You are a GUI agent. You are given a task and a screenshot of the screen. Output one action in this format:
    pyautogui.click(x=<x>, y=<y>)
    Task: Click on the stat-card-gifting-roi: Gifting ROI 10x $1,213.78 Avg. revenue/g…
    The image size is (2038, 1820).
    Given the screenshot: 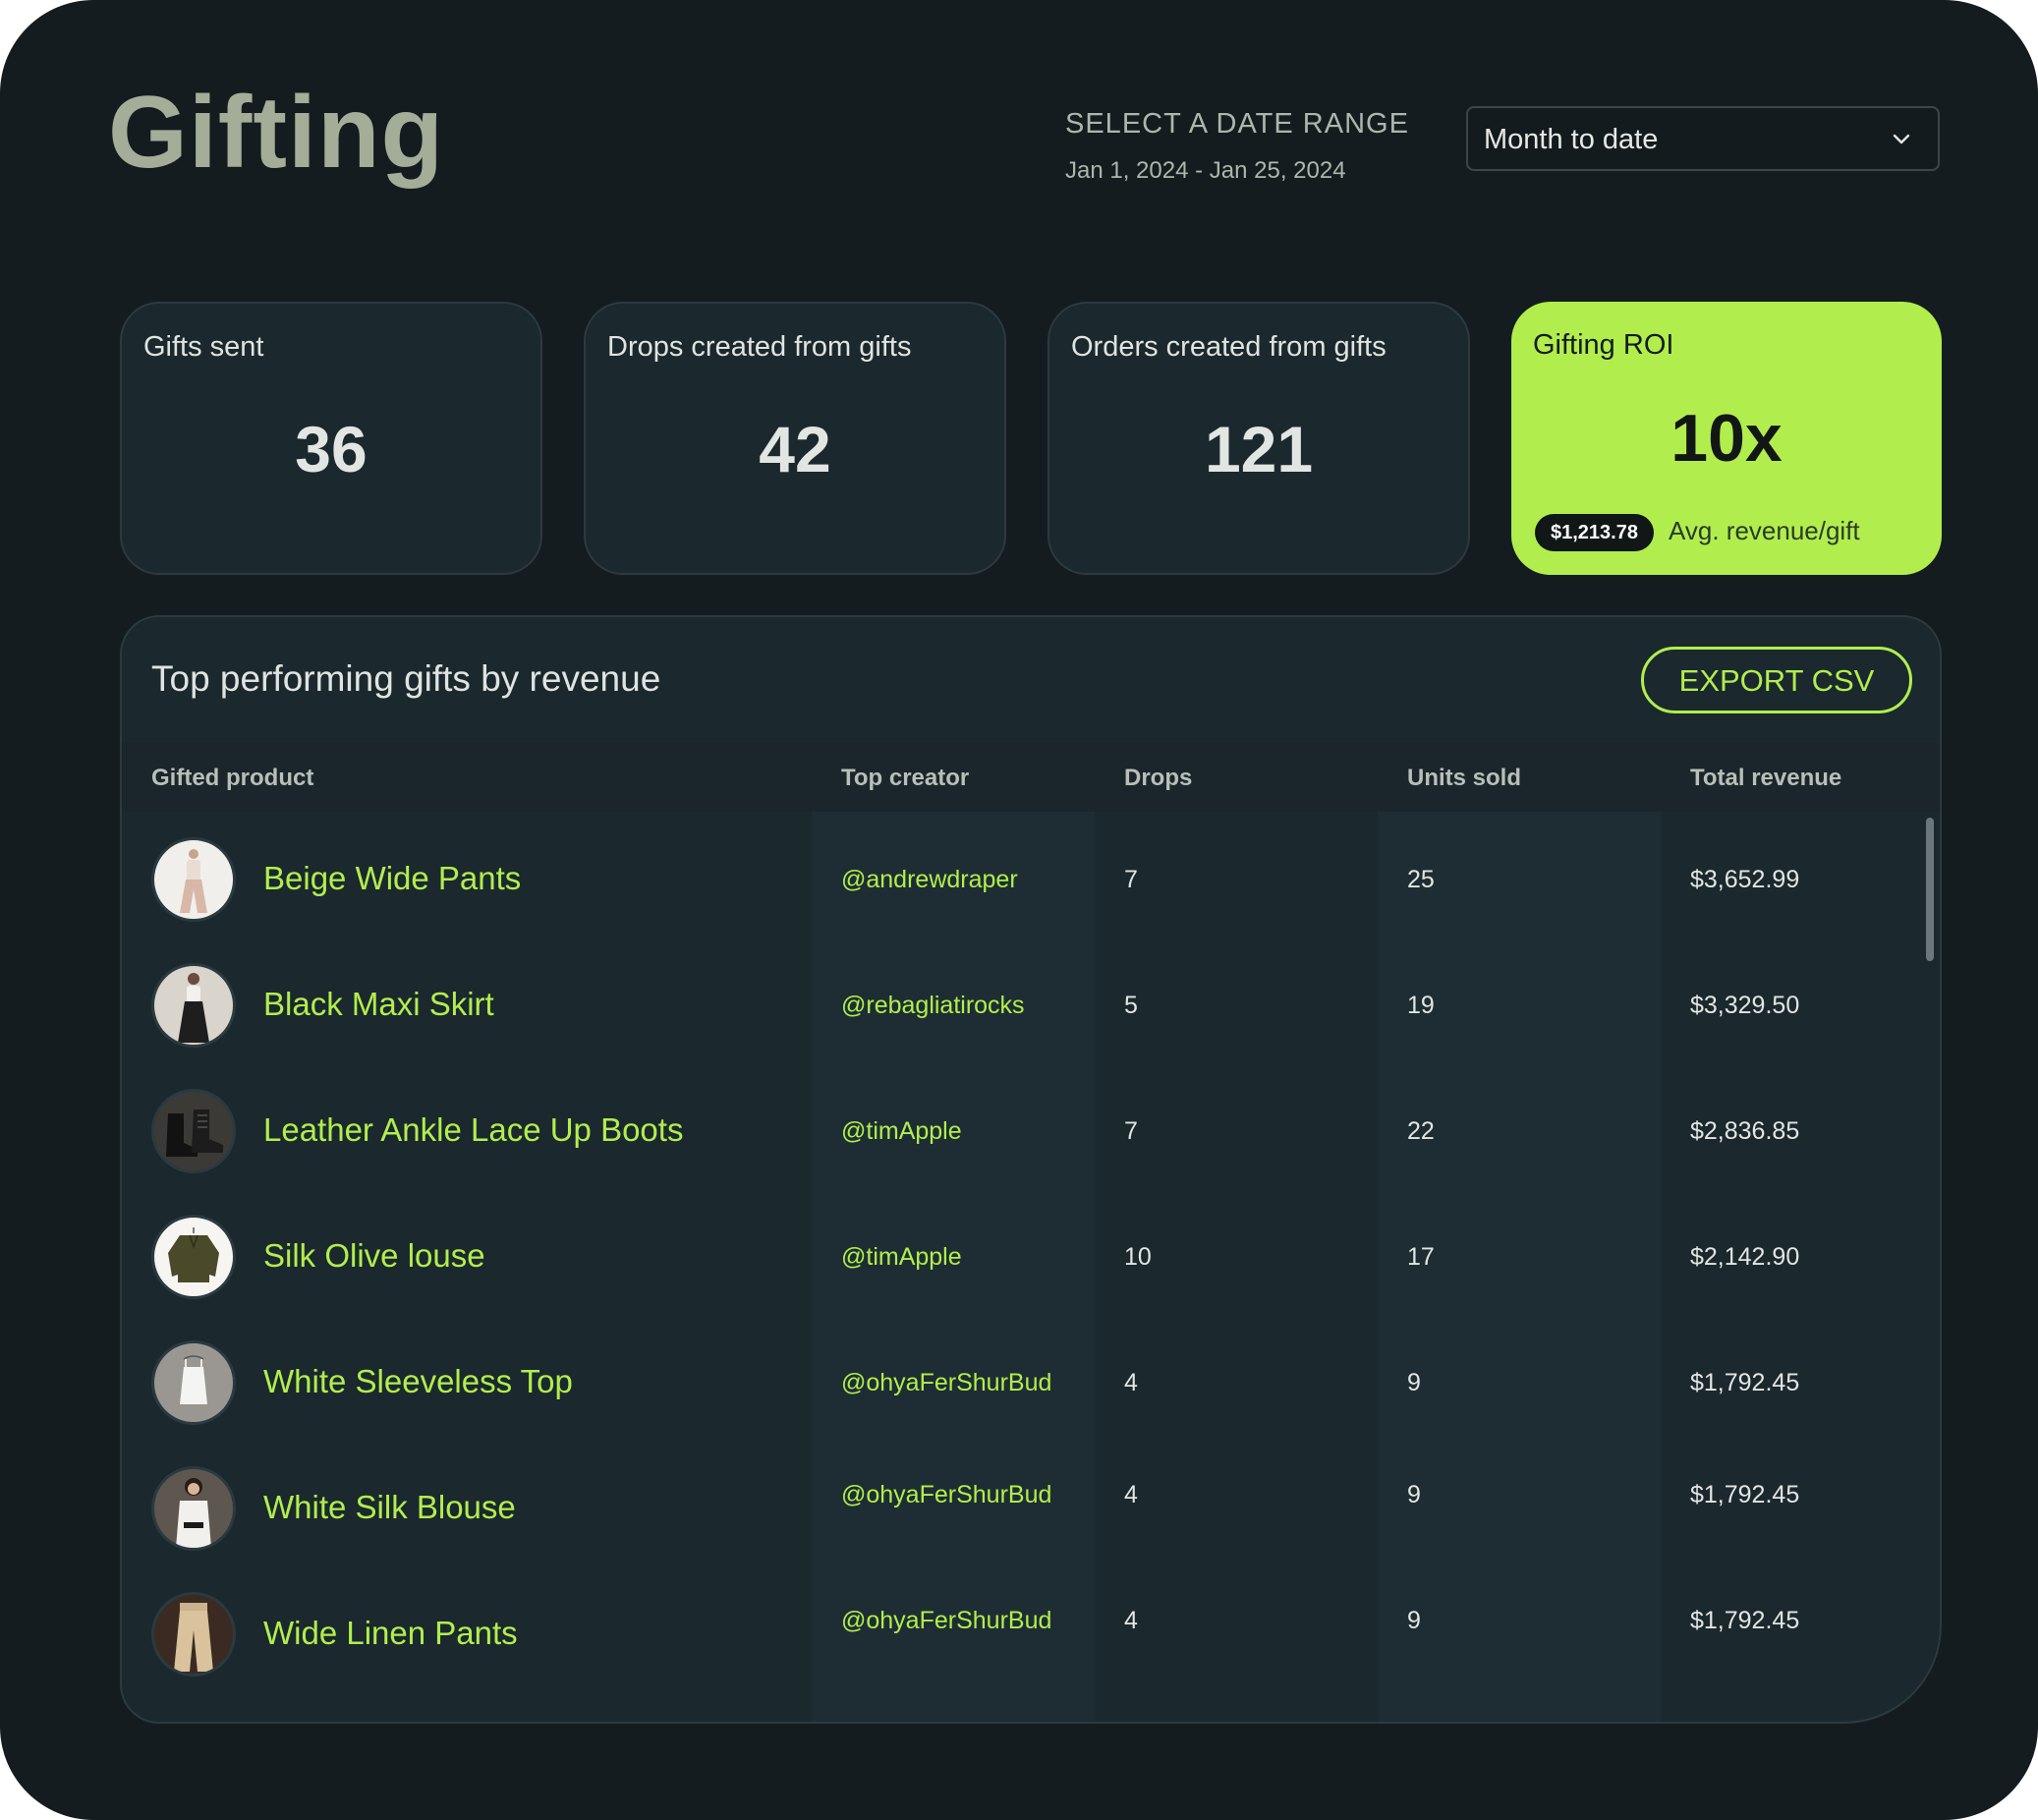 What is the action you would take?
    pyautogui.click(x=1727, y=438)
    